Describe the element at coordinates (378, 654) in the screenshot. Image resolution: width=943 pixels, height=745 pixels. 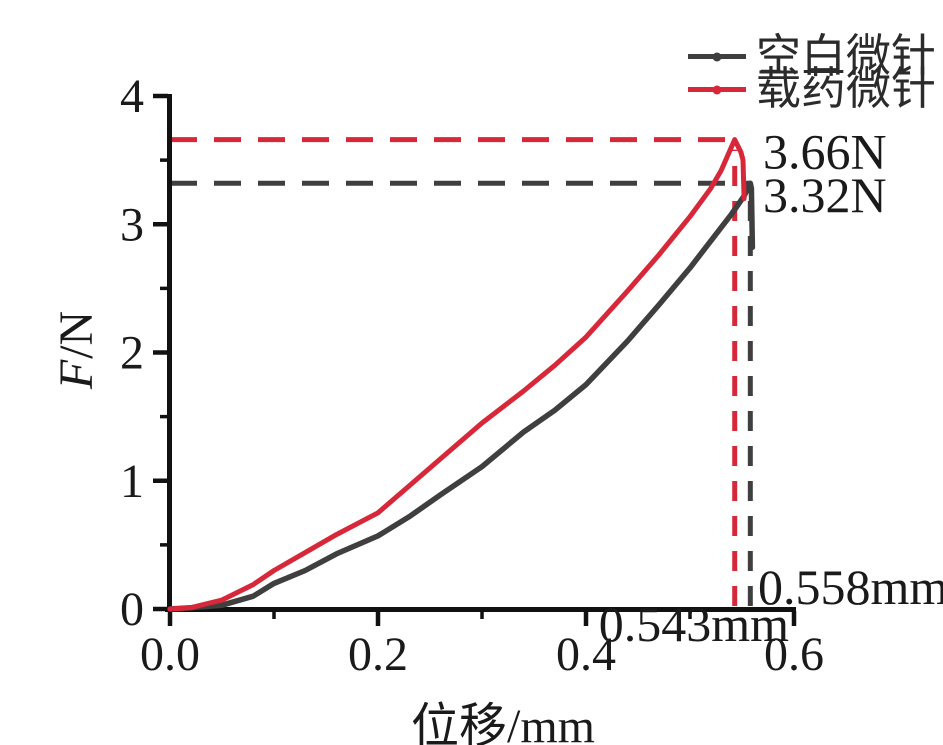
I see `x-tick-label: 0.2` at that location.